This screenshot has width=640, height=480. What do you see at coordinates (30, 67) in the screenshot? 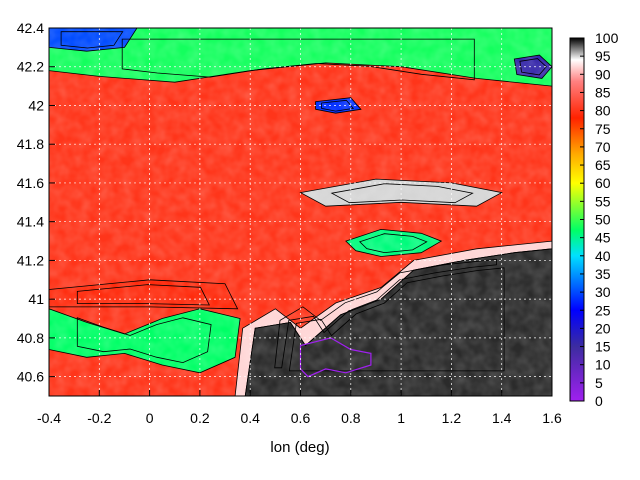
I see `y-tick-label: 42.2` at bounding box center [30, 67].